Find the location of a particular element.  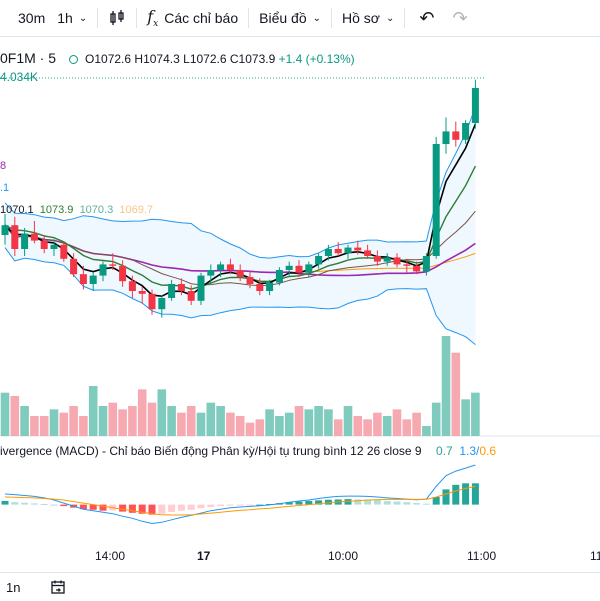

profile-label: Hồ sơ is located at coordinates (361, 18).